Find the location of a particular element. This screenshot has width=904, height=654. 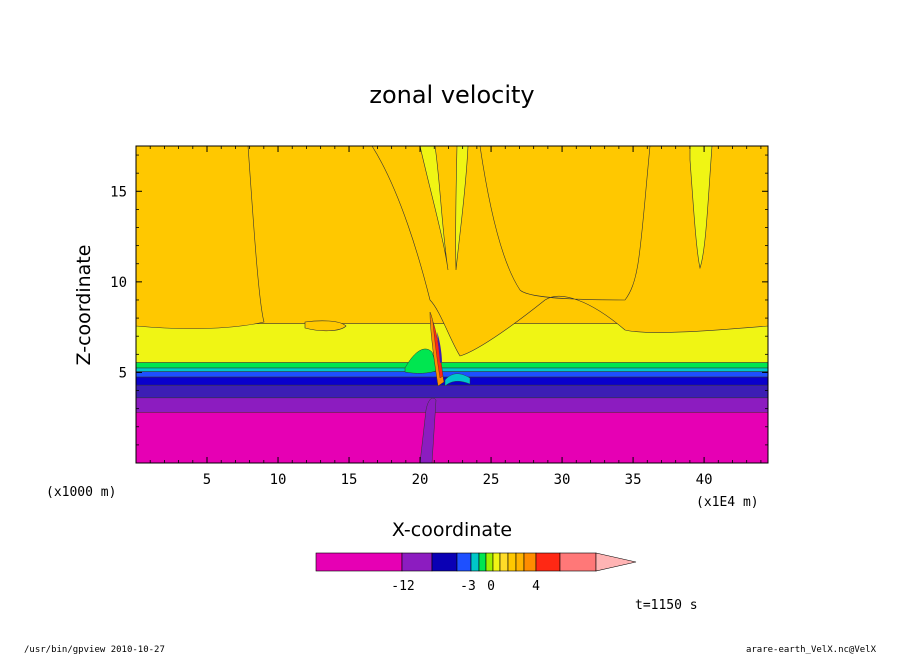

x-axis-label: X-coordinate is located at coordinates (452, 530).